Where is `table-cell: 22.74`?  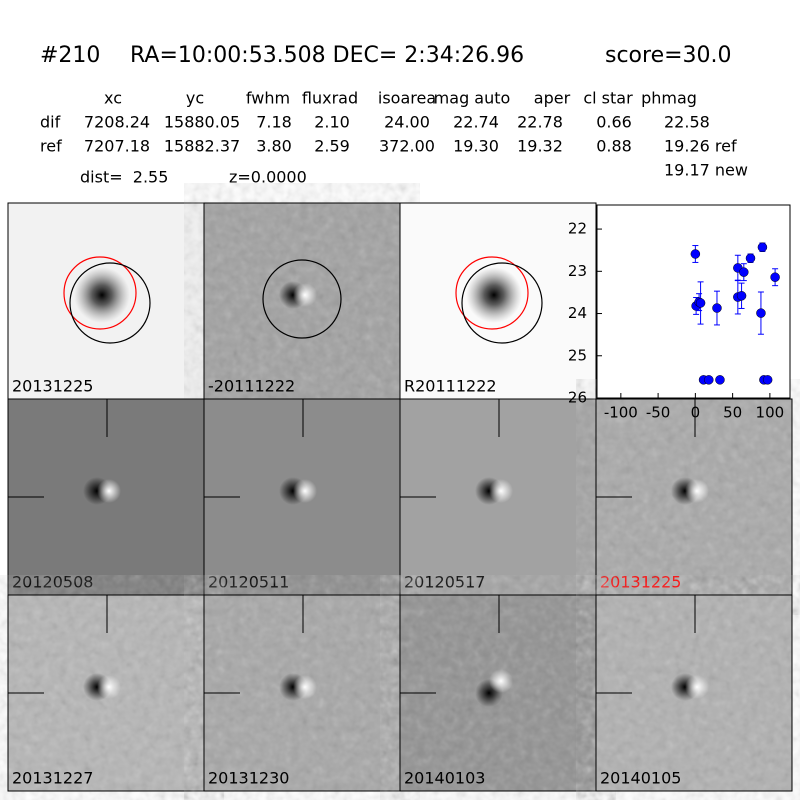 table-cell: 22.74 is located at coordinates (476, 122).